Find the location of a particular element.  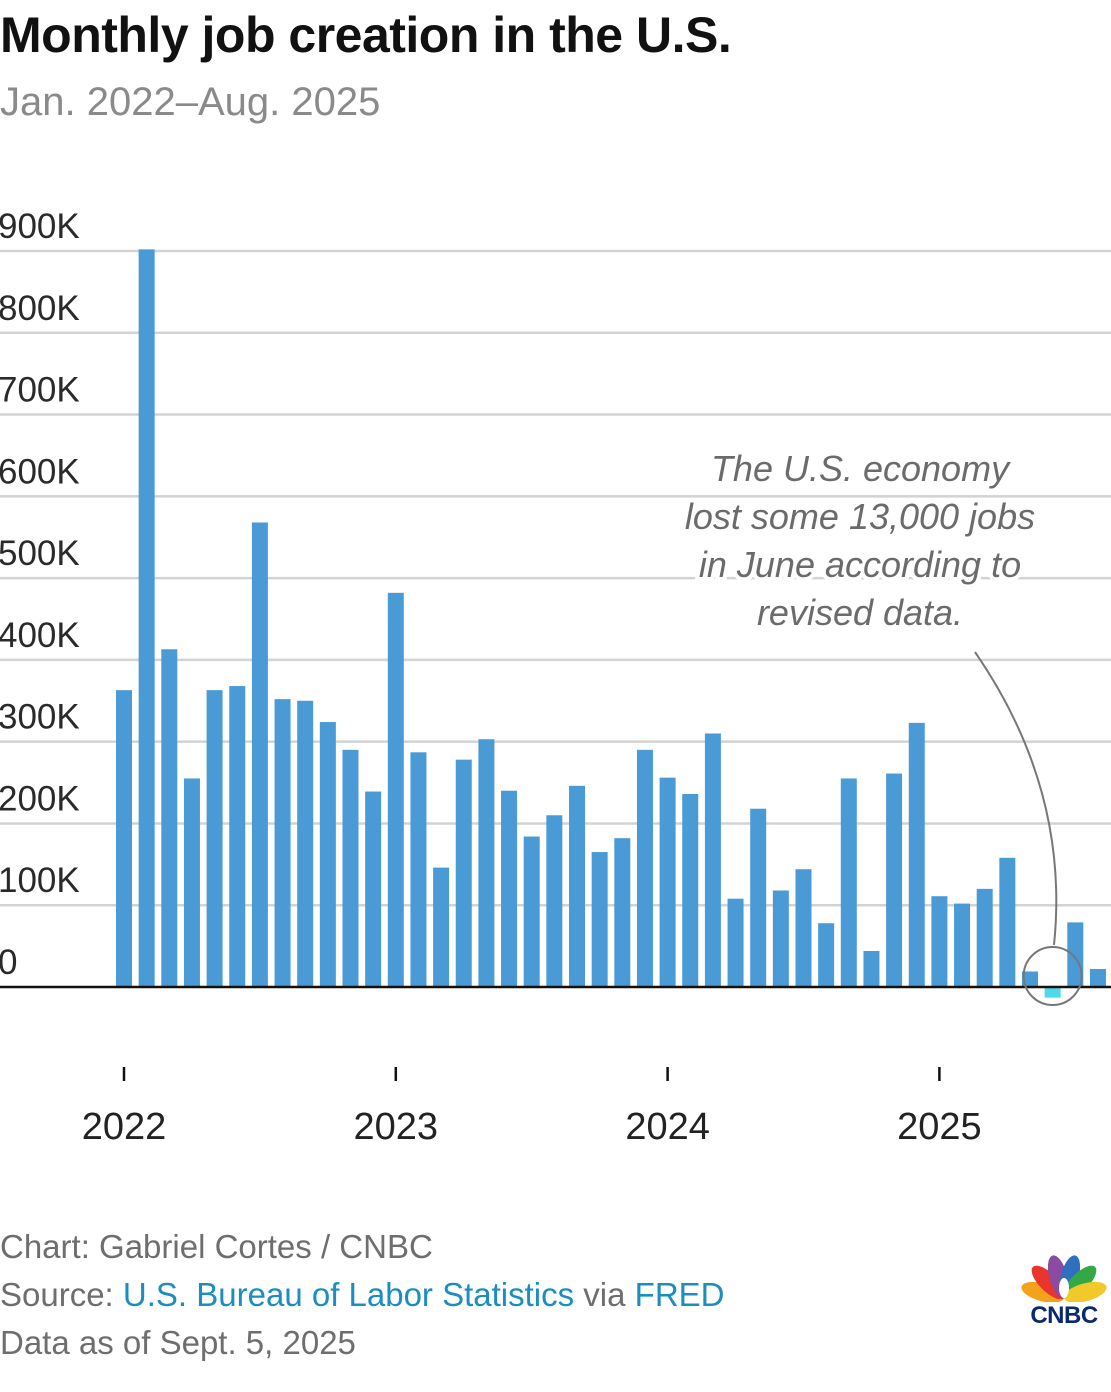

x-tick-label: 2023 is located at coordinates (396, 1127).